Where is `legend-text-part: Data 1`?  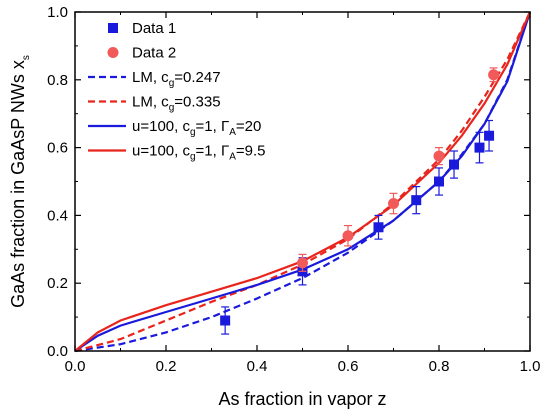 legend-text-part: Data 1 is located at coordinates (154, 28).